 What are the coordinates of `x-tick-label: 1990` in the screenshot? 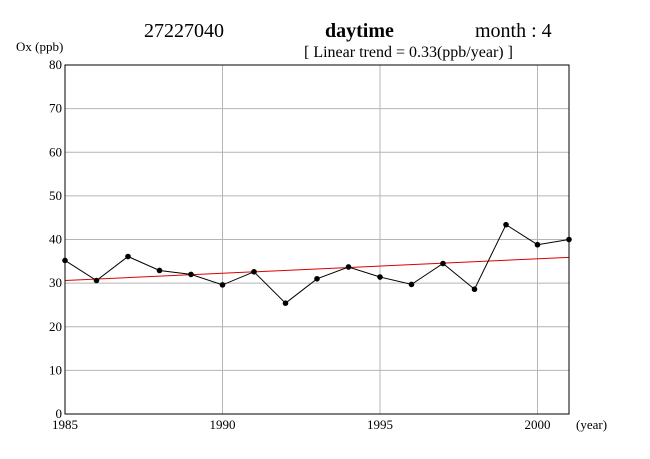 It's located at (223, 424).